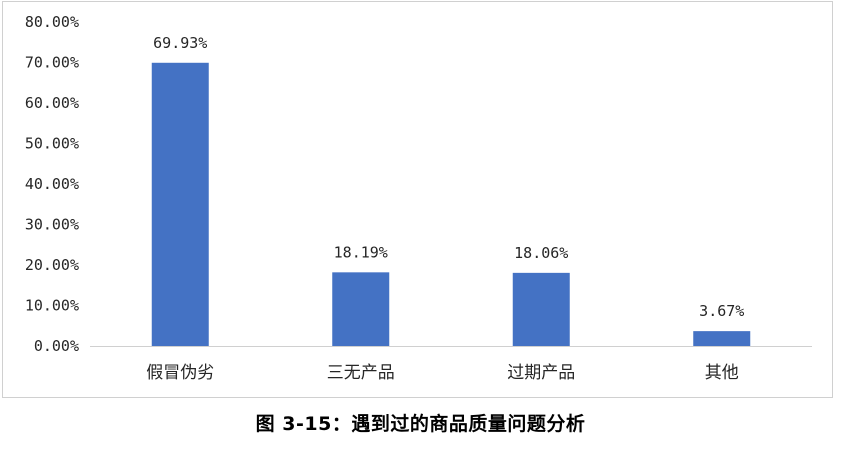 Image resolution: width=841 pixels, height=451 pixels. I want to click on y-tick-label: 60.00%, so click(52, 103).